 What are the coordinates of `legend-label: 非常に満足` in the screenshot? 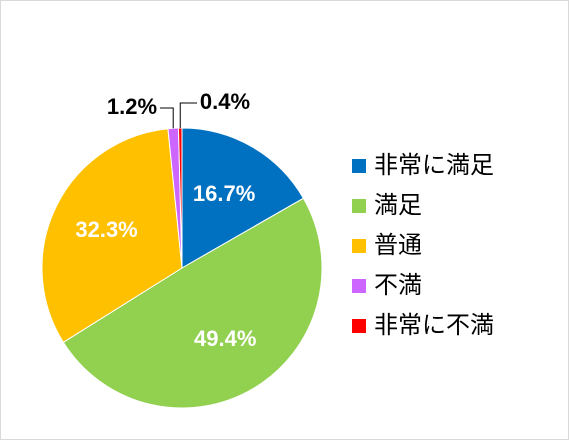 It's located at (434, 165).